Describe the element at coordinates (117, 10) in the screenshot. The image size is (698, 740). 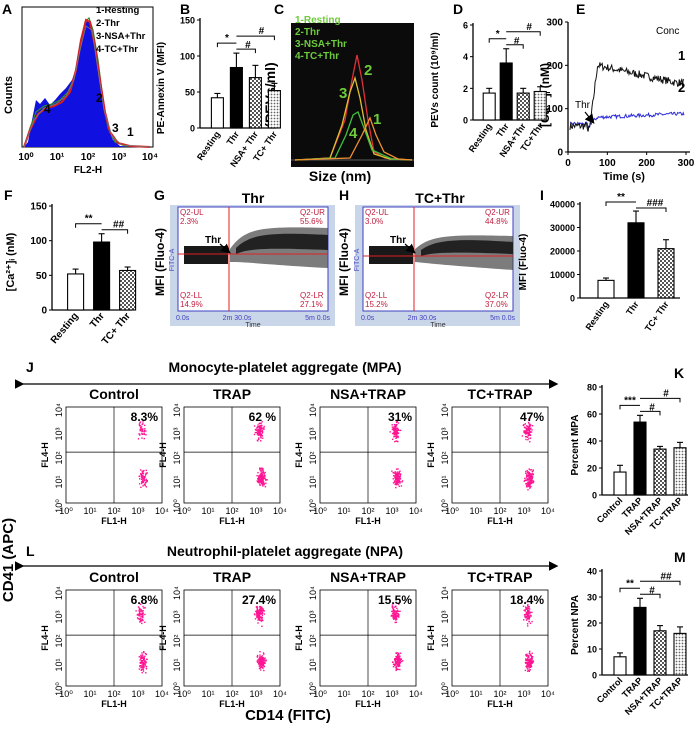
I see `a-legend-1: 1-Resting` at that location.